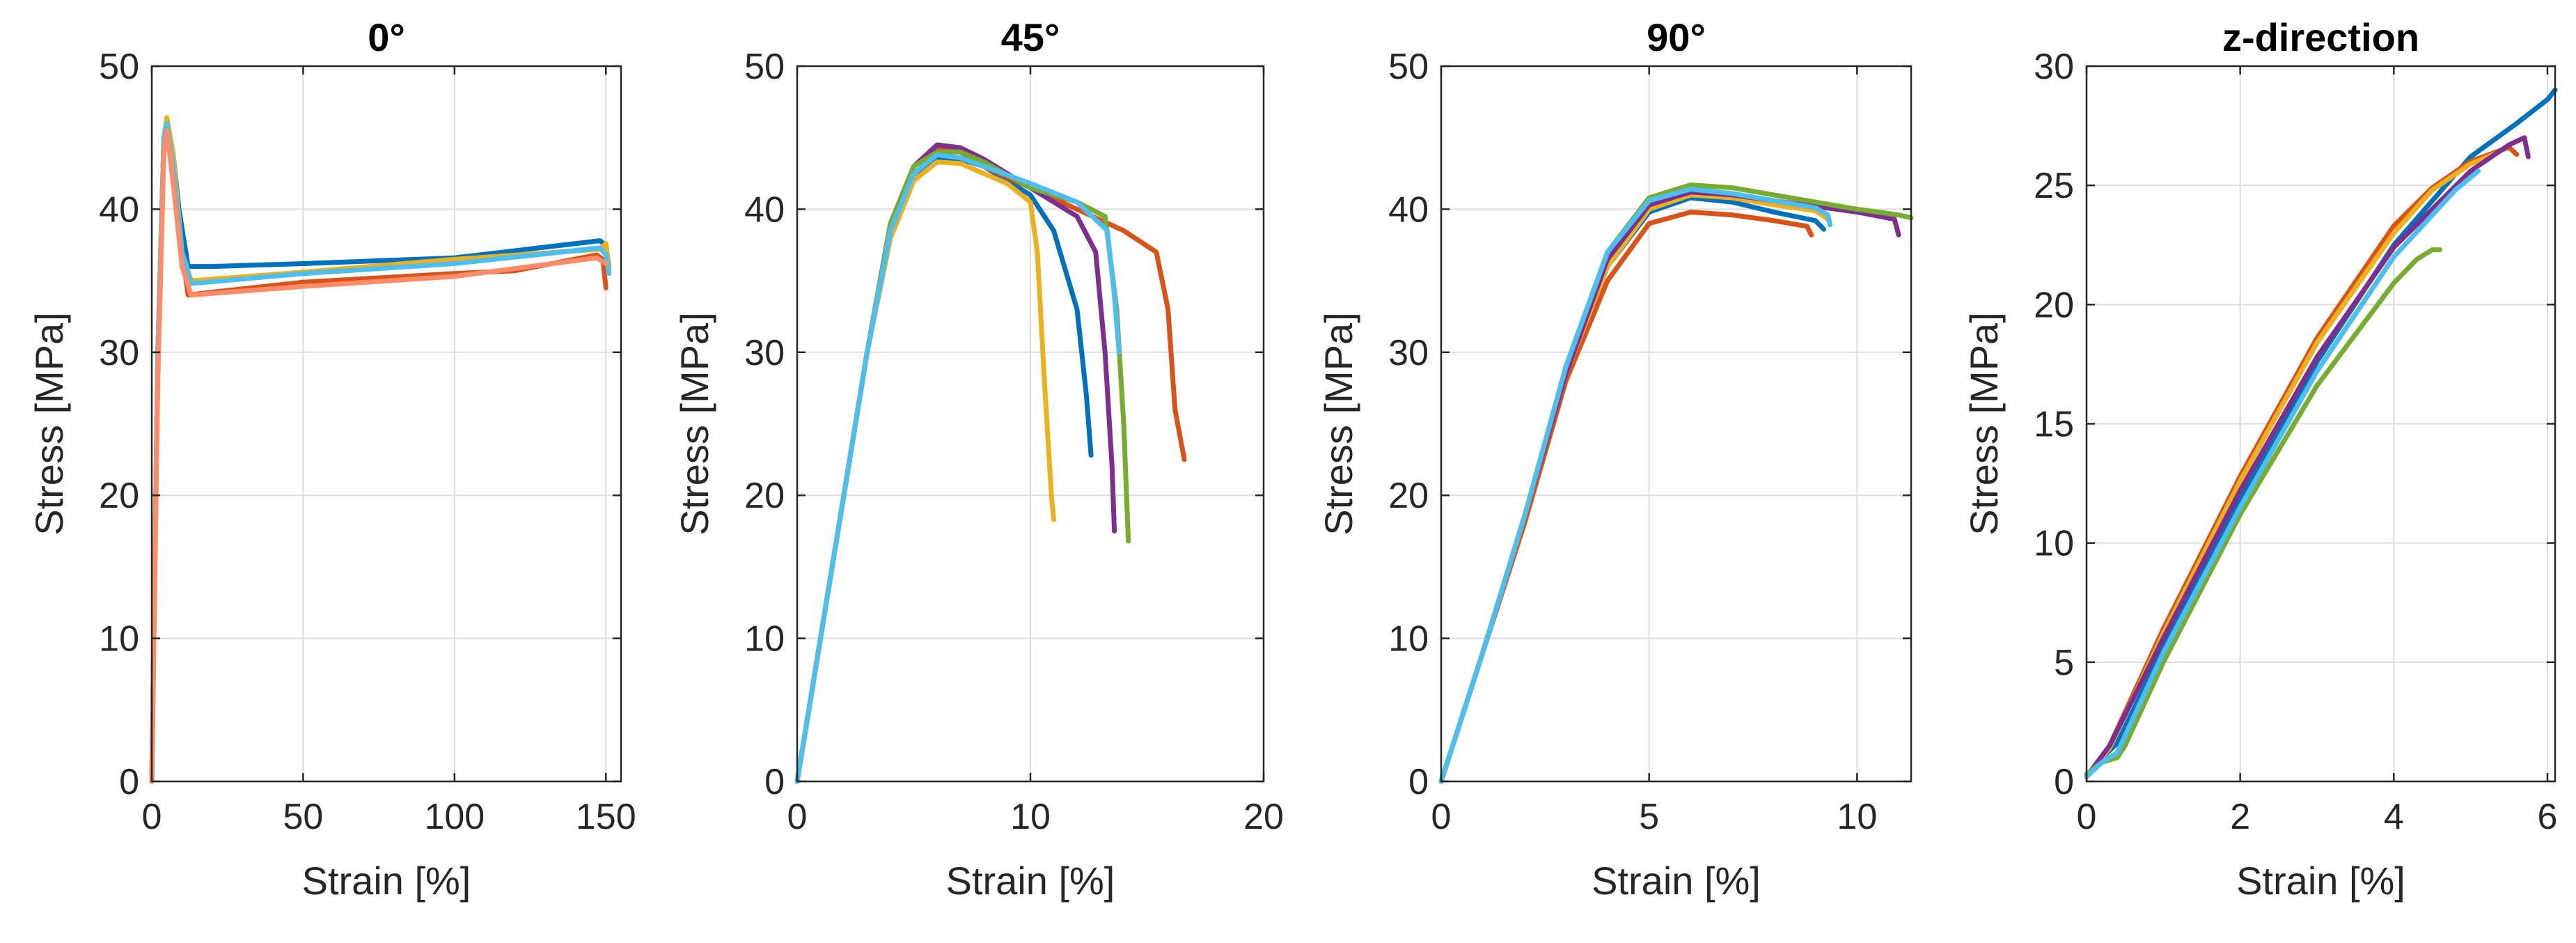  What do you see at coordinates (2548, 817) in the screenshot?
I see `x-tick-label: 6` at bounding box center [2548, 817].